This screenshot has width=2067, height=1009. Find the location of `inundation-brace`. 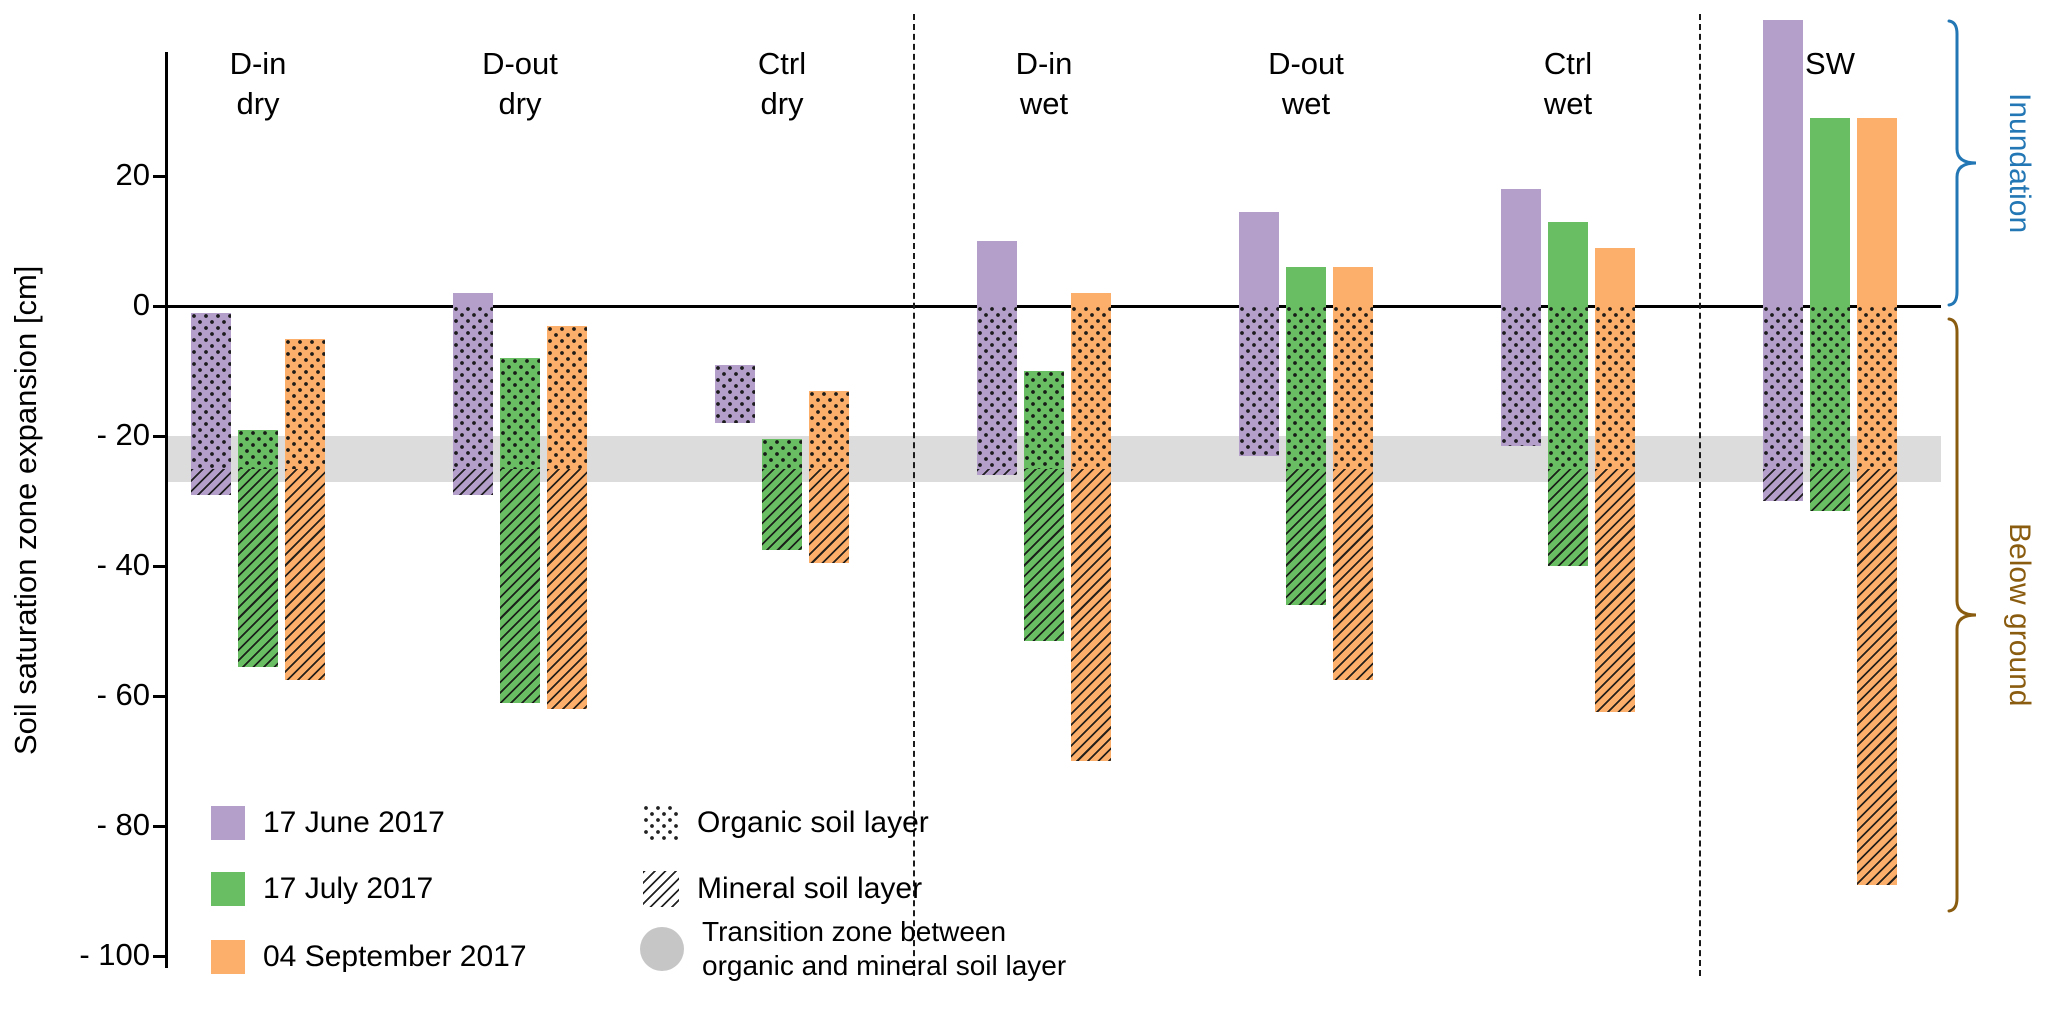

inundation-brace is located at coordinates (1962, 163).